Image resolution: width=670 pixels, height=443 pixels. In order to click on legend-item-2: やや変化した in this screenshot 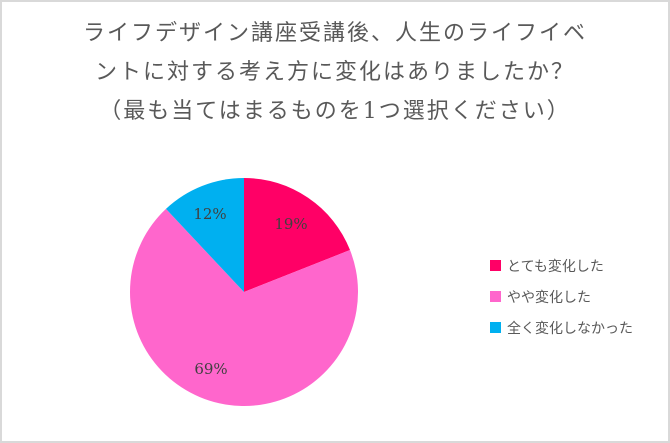, I will do `click(561, 296)`.